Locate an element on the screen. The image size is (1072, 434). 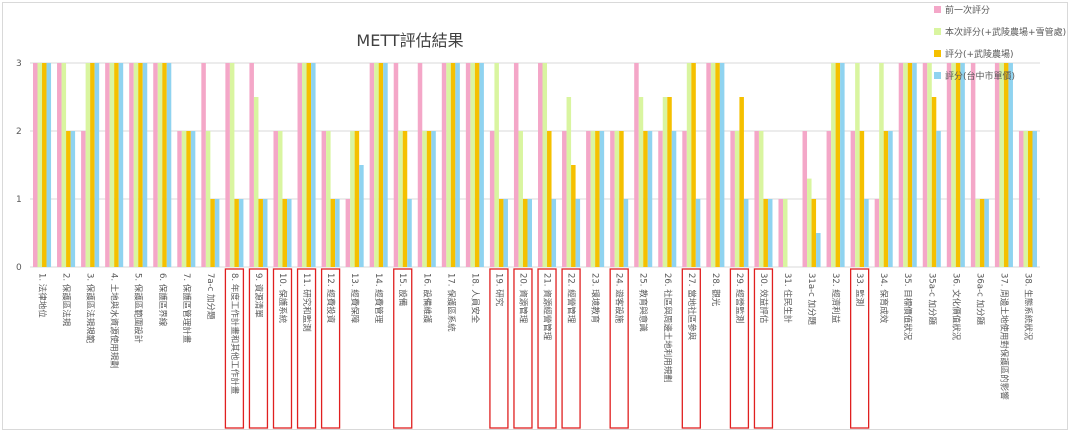
y-tick-label: 1 is located at coordinates (19, 200).